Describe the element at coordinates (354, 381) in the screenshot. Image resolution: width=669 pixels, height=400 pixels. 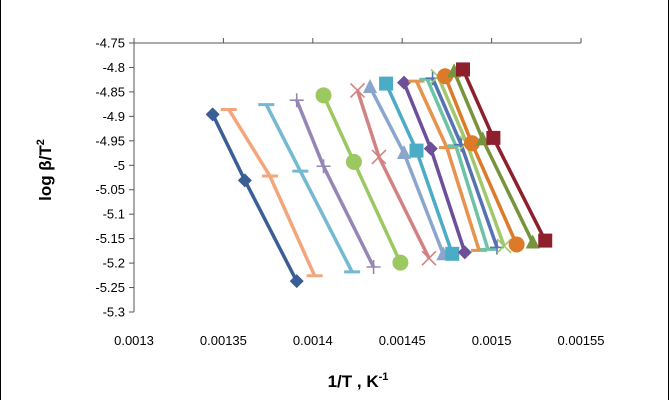
I see `x-axis-title-main: 1/T , K` at that location.